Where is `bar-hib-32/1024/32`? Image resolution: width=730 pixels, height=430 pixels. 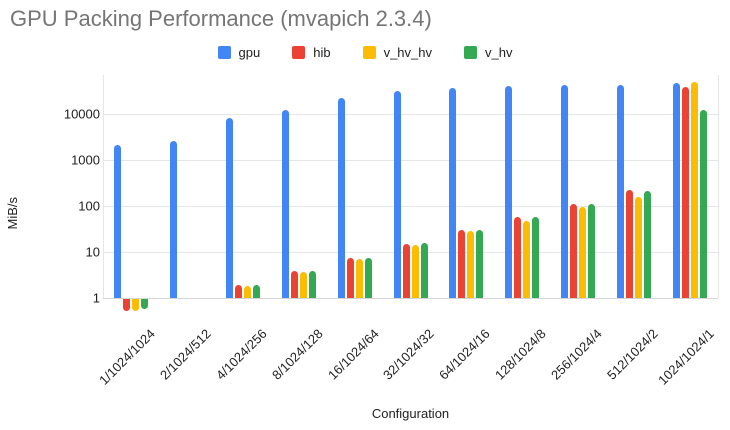 bar-hib-32/1024/32 is located at coordinates (406, 270).